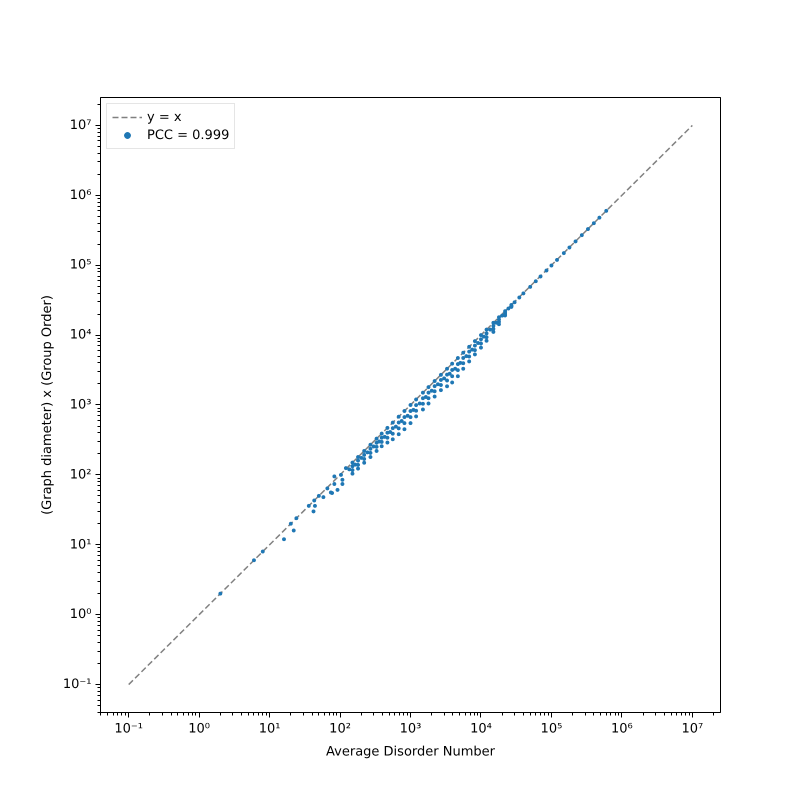  I want to click on y-tick-label: 10⁷, so click(81, 125).